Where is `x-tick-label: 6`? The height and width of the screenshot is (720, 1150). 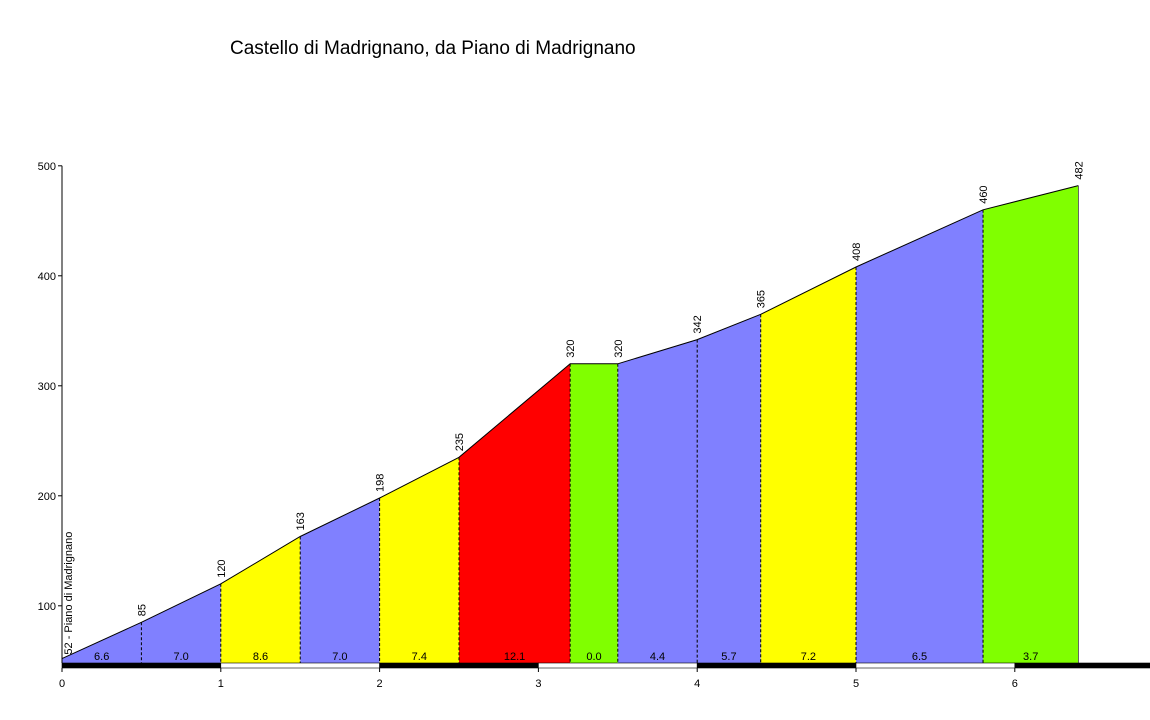
x-tick-label: 6 is located at coordinates (1015, 684).